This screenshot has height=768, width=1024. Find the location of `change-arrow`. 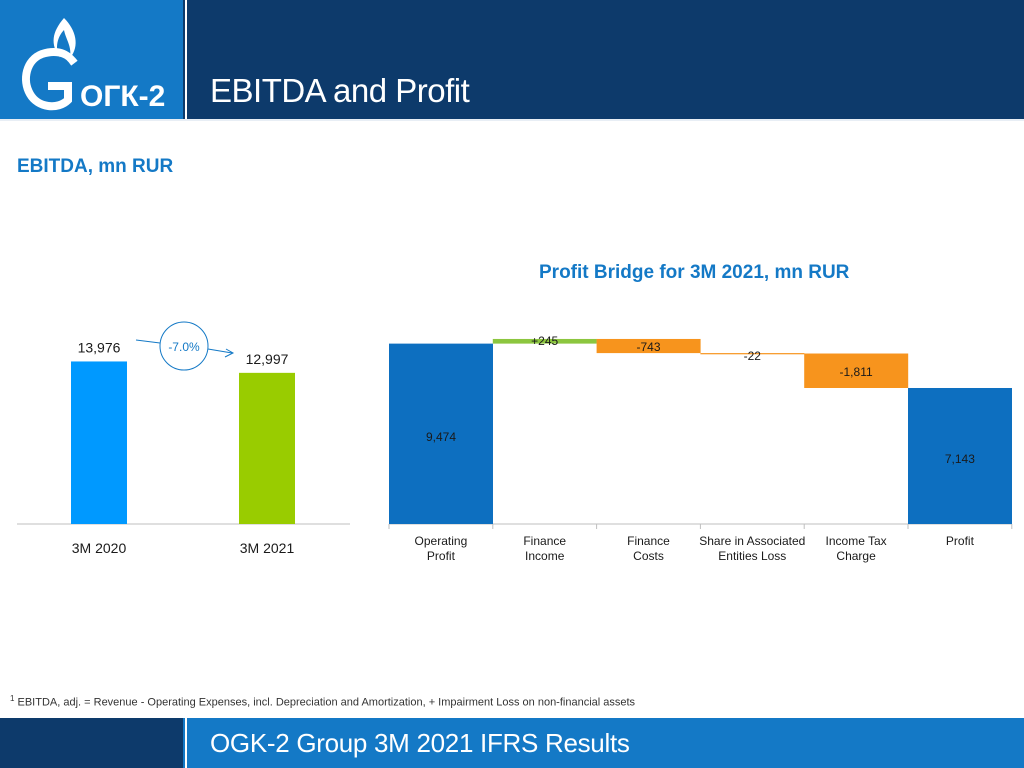

change-arrow is located at coordinates (220, 351).